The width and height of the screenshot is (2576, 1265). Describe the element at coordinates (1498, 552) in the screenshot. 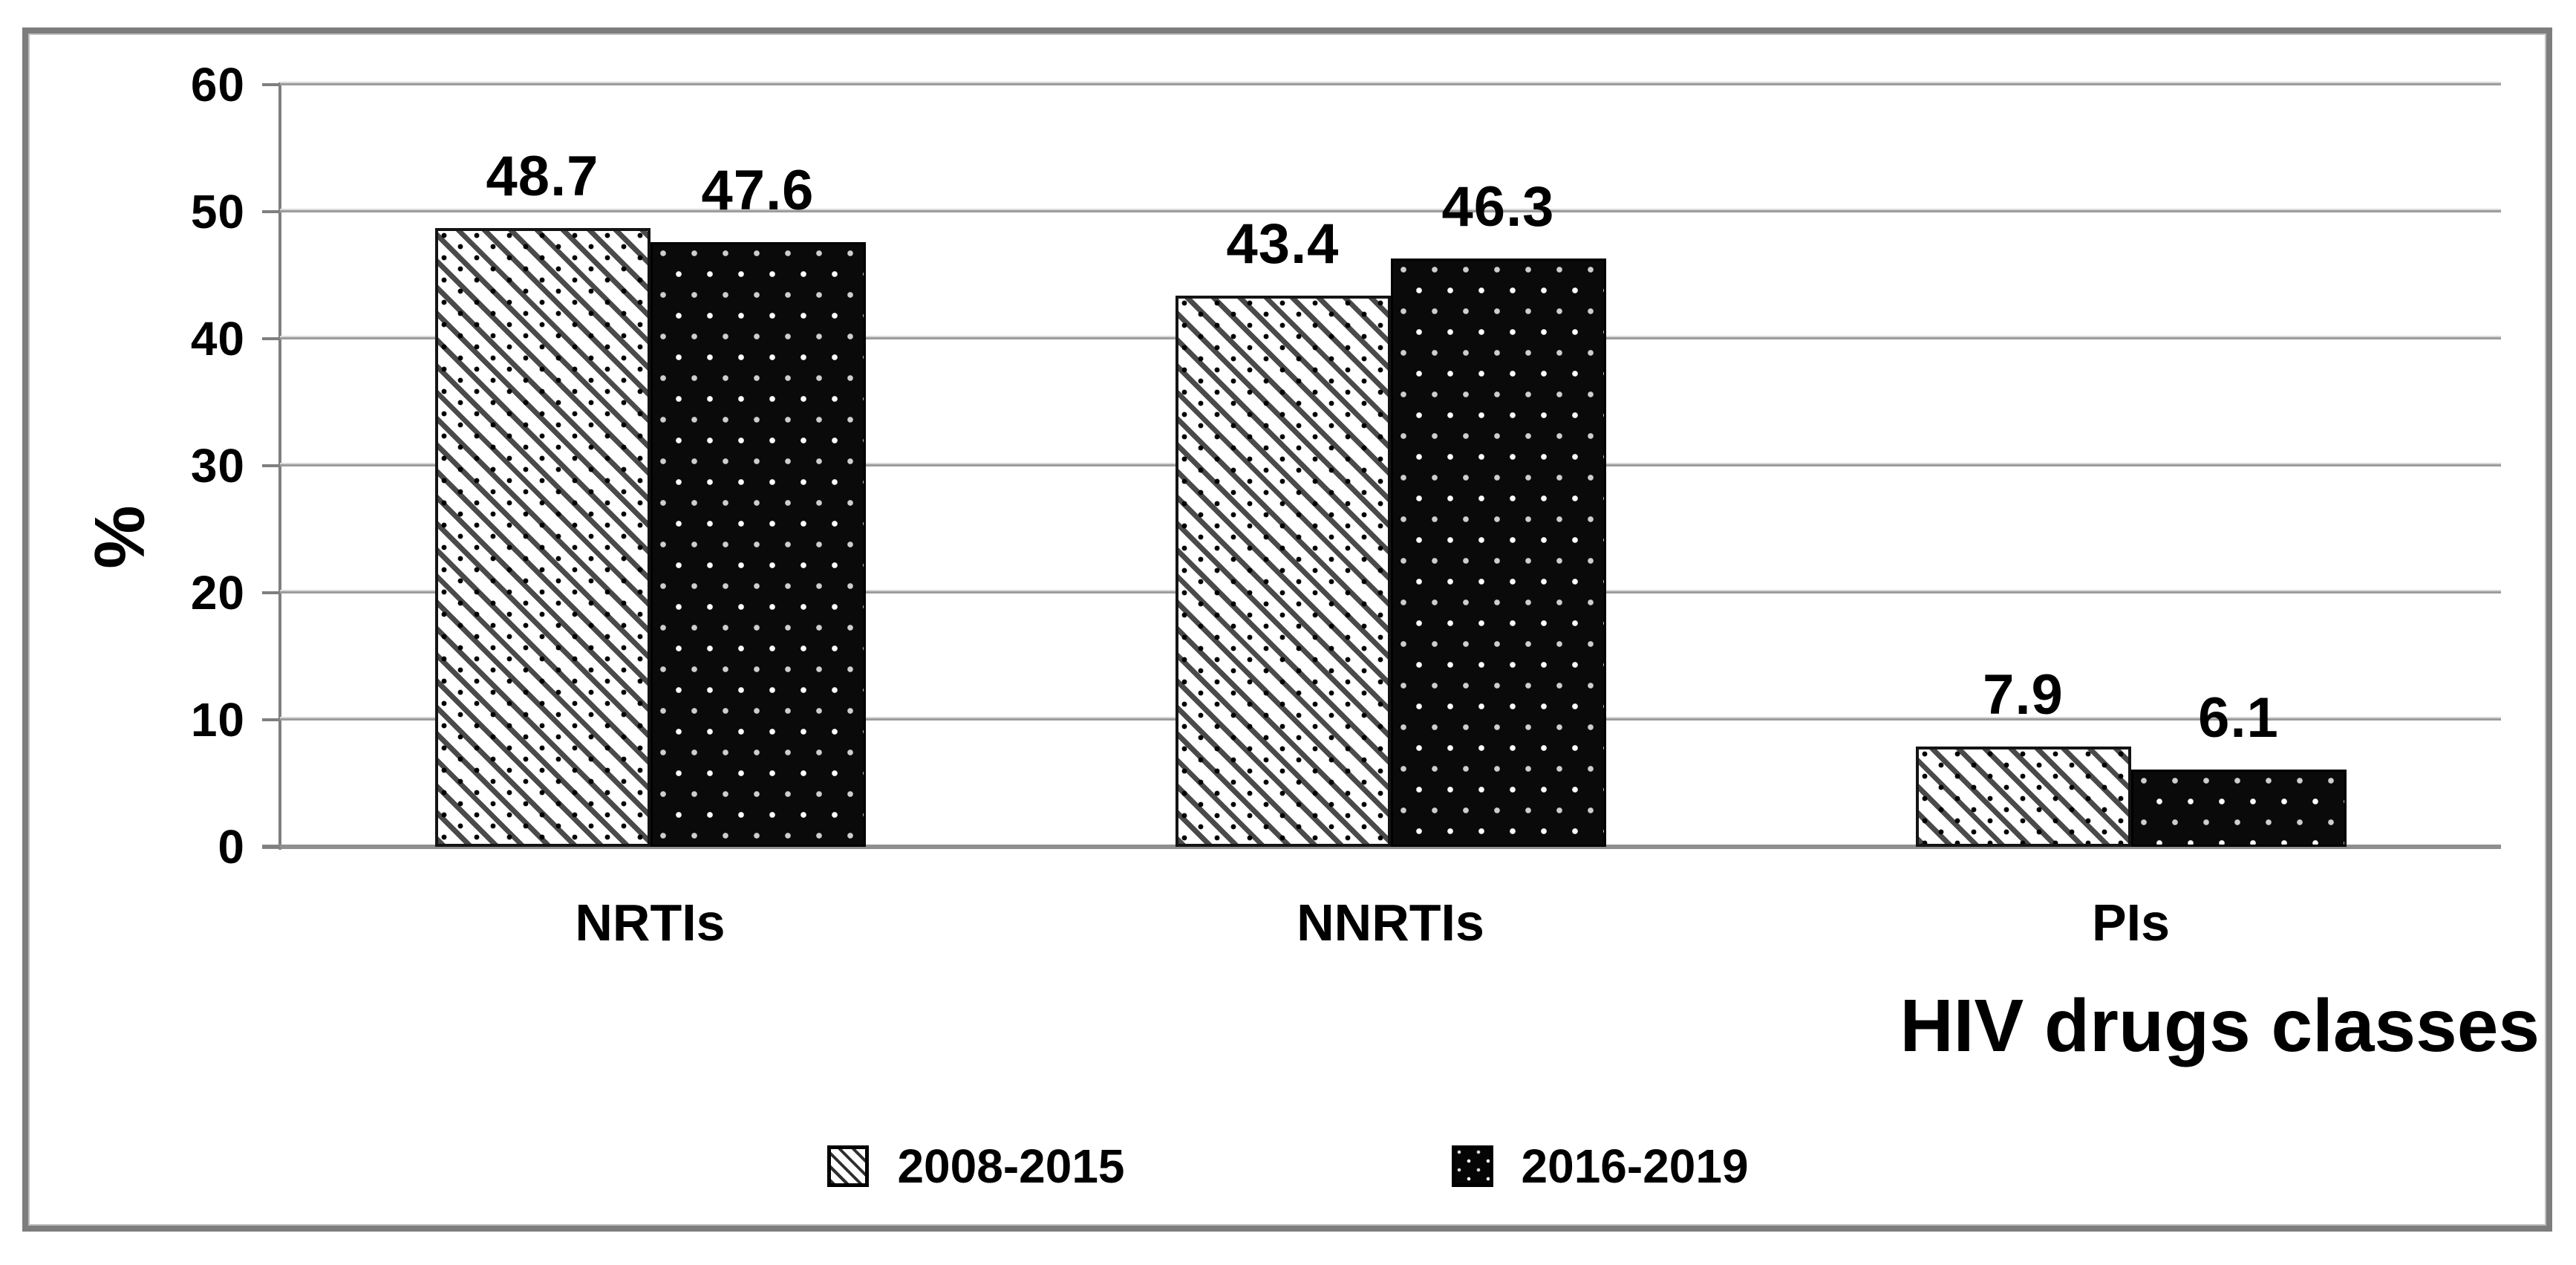

I see `bar-nnrtis-2016-2019` at that location.